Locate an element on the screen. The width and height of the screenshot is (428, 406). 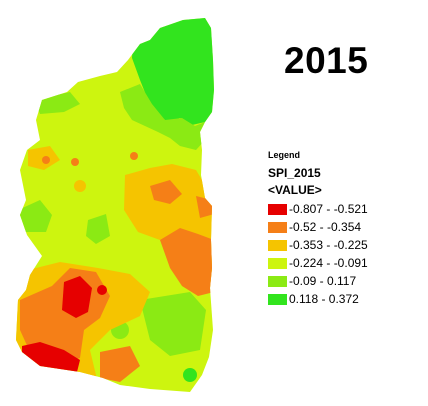
zone-dry-spot is located at coordinates (80, 186).